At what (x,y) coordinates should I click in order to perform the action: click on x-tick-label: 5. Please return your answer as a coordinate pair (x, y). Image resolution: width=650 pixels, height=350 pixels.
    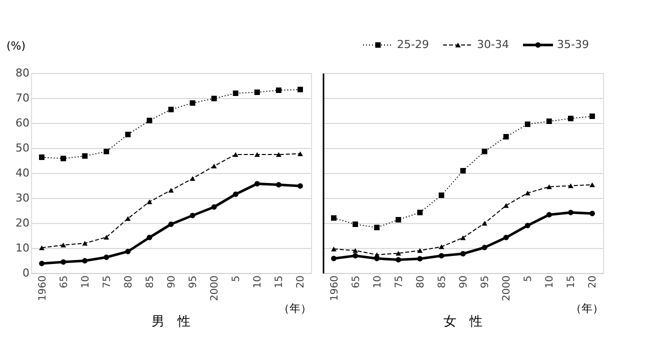
    Looking at the image, I should click on (236, 279).